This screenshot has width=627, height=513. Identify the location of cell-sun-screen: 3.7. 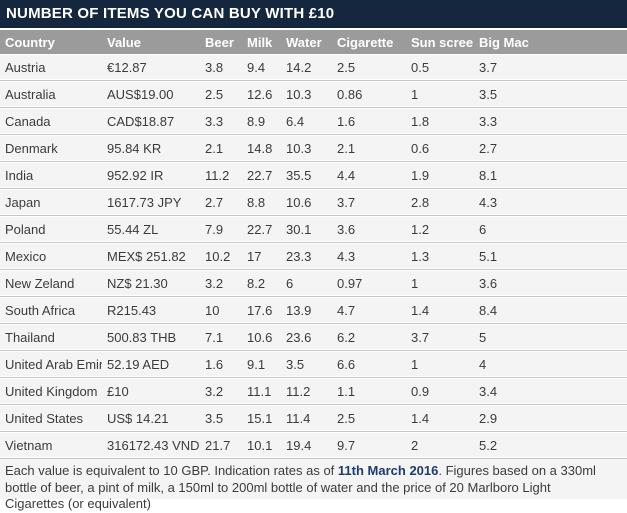
(440, 337).